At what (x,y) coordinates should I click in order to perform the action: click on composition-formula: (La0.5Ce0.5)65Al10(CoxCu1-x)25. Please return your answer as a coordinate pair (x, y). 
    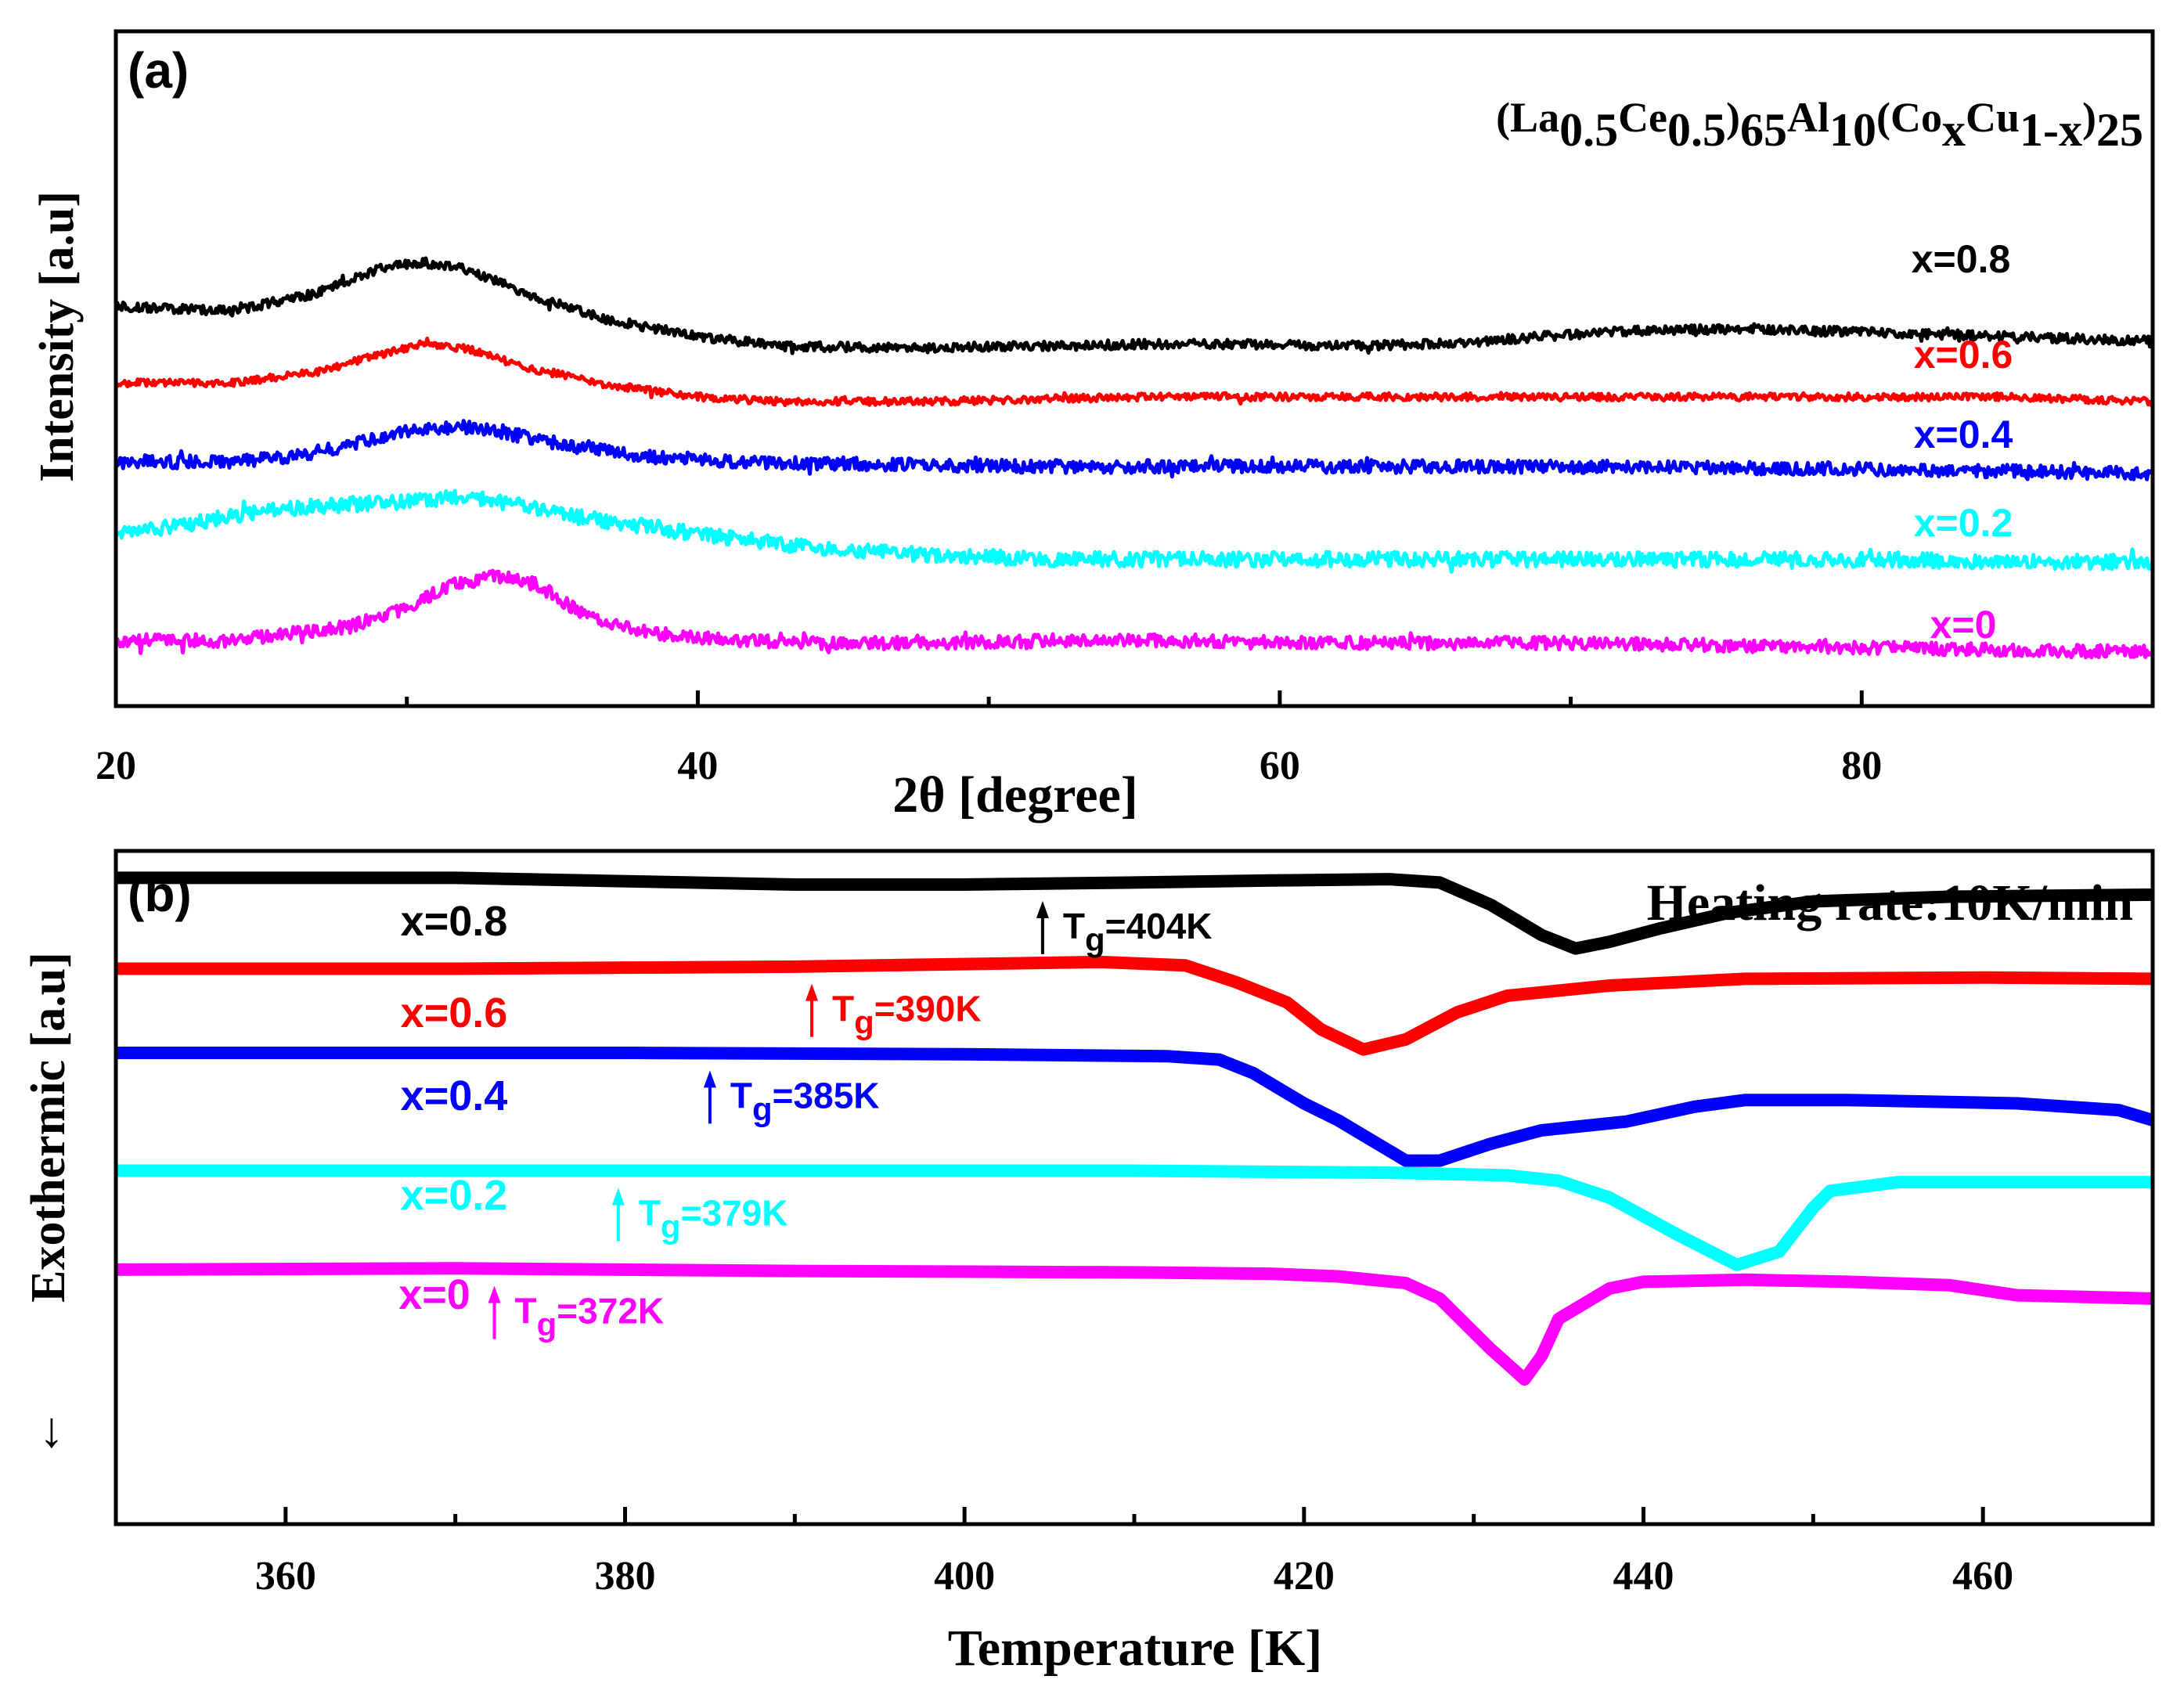
    Looking at the image, I should click on (1819, 125).